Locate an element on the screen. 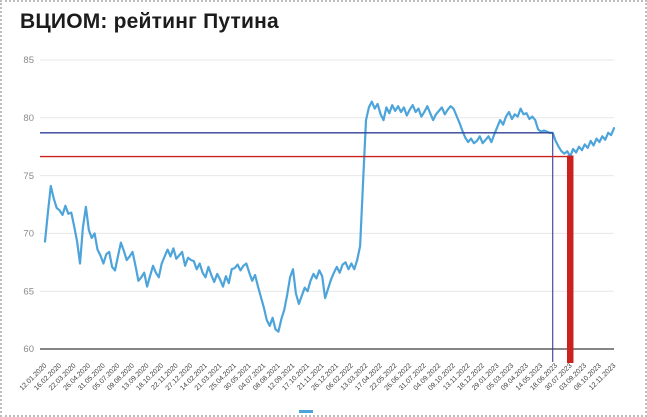  y-tick-label: 80 is located at coordinates (28, 118).